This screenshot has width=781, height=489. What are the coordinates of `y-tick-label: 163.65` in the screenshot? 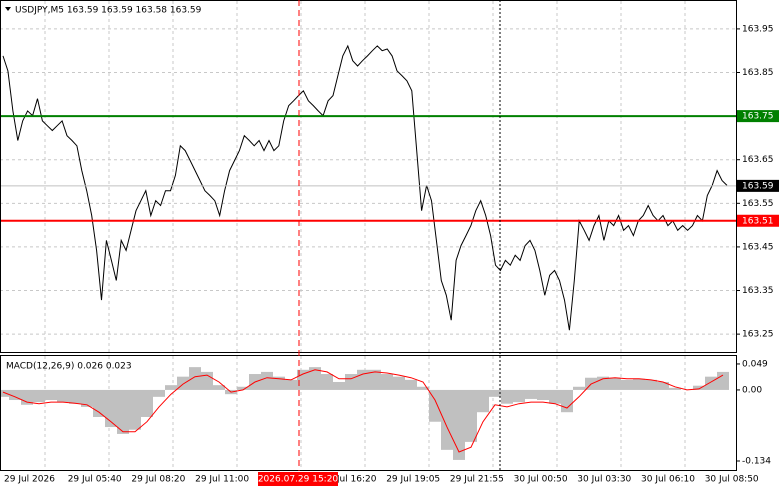 It's located at (758, 160).